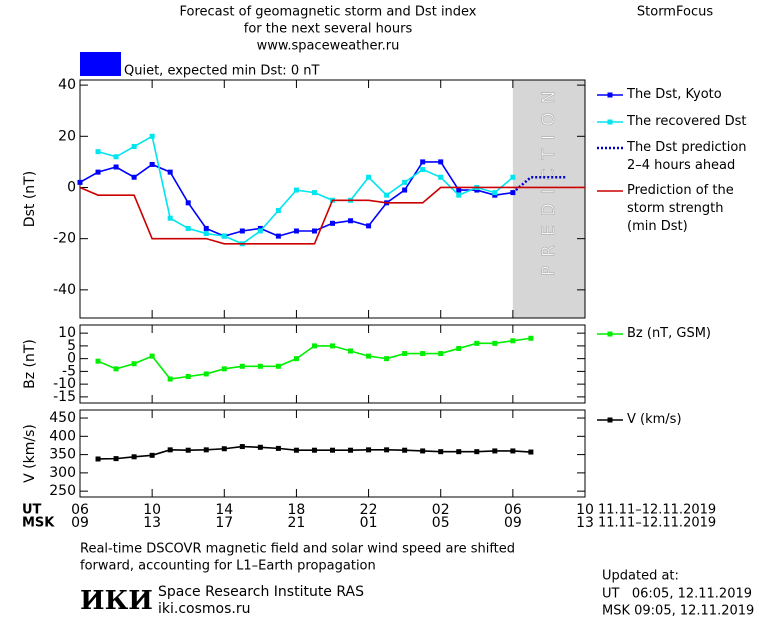 The height and width of the screenshot is (620, 760). Describe the element at coordinates (674, 94) in the screenshot. I see `legend-label: The Dst, Kyoto` at that location.